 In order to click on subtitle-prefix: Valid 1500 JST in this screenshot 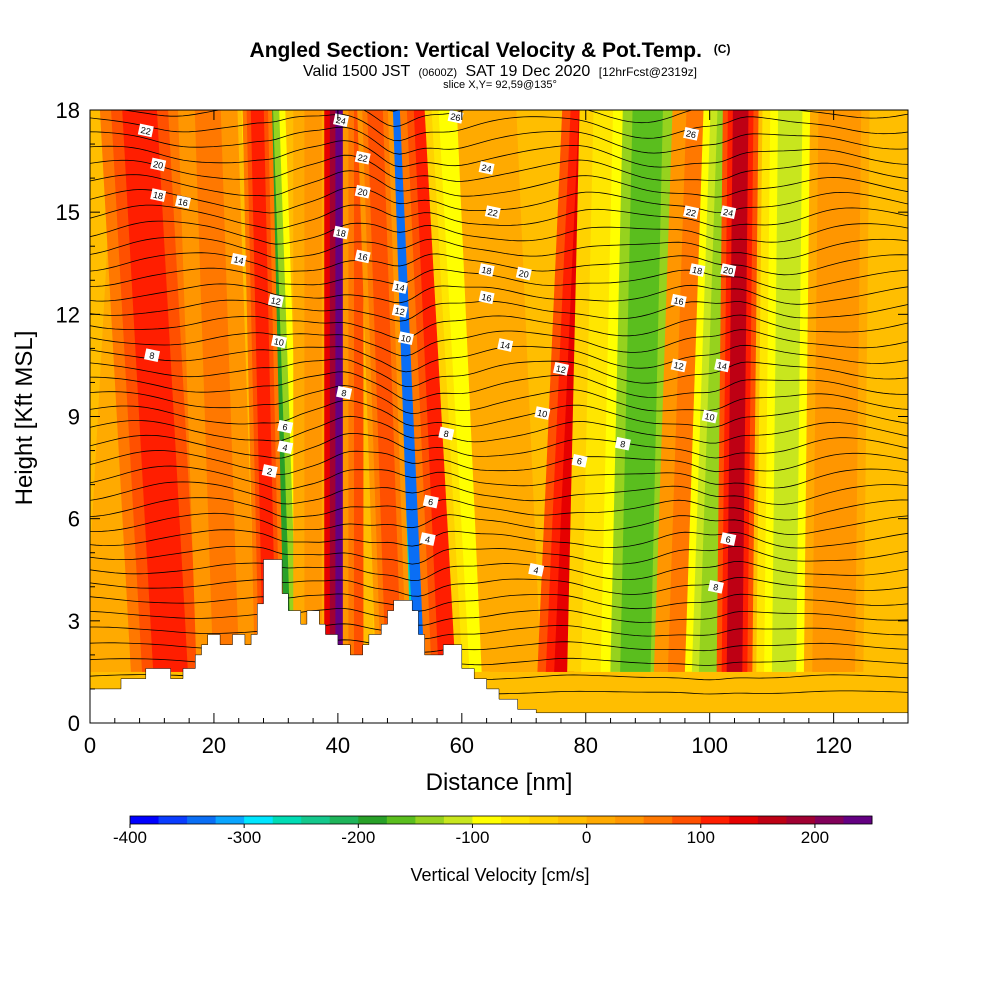, I will do `click(357, 71)`.